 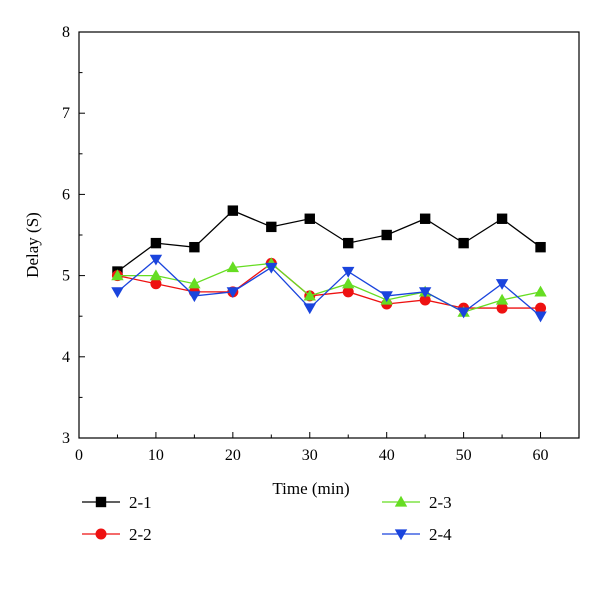 I want to click on legend-label: 2-3, so click(x=440, y=502).